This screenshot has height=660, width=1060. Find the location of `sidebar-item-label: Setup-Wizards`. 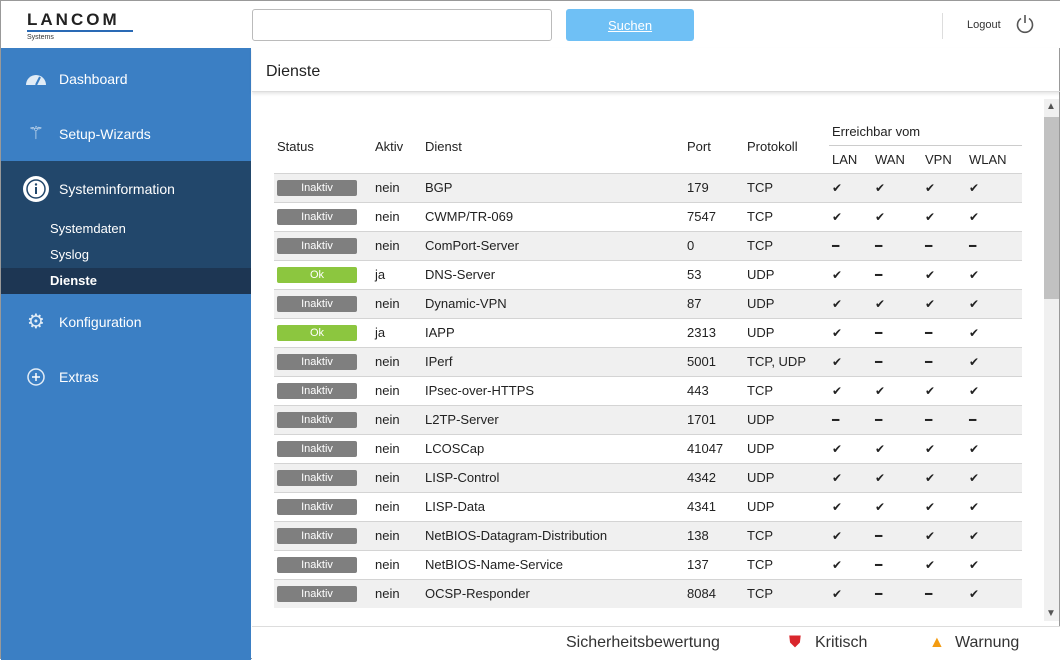

sidebar-item-label: Setup-Wizards is located at coordinates (105, 133).